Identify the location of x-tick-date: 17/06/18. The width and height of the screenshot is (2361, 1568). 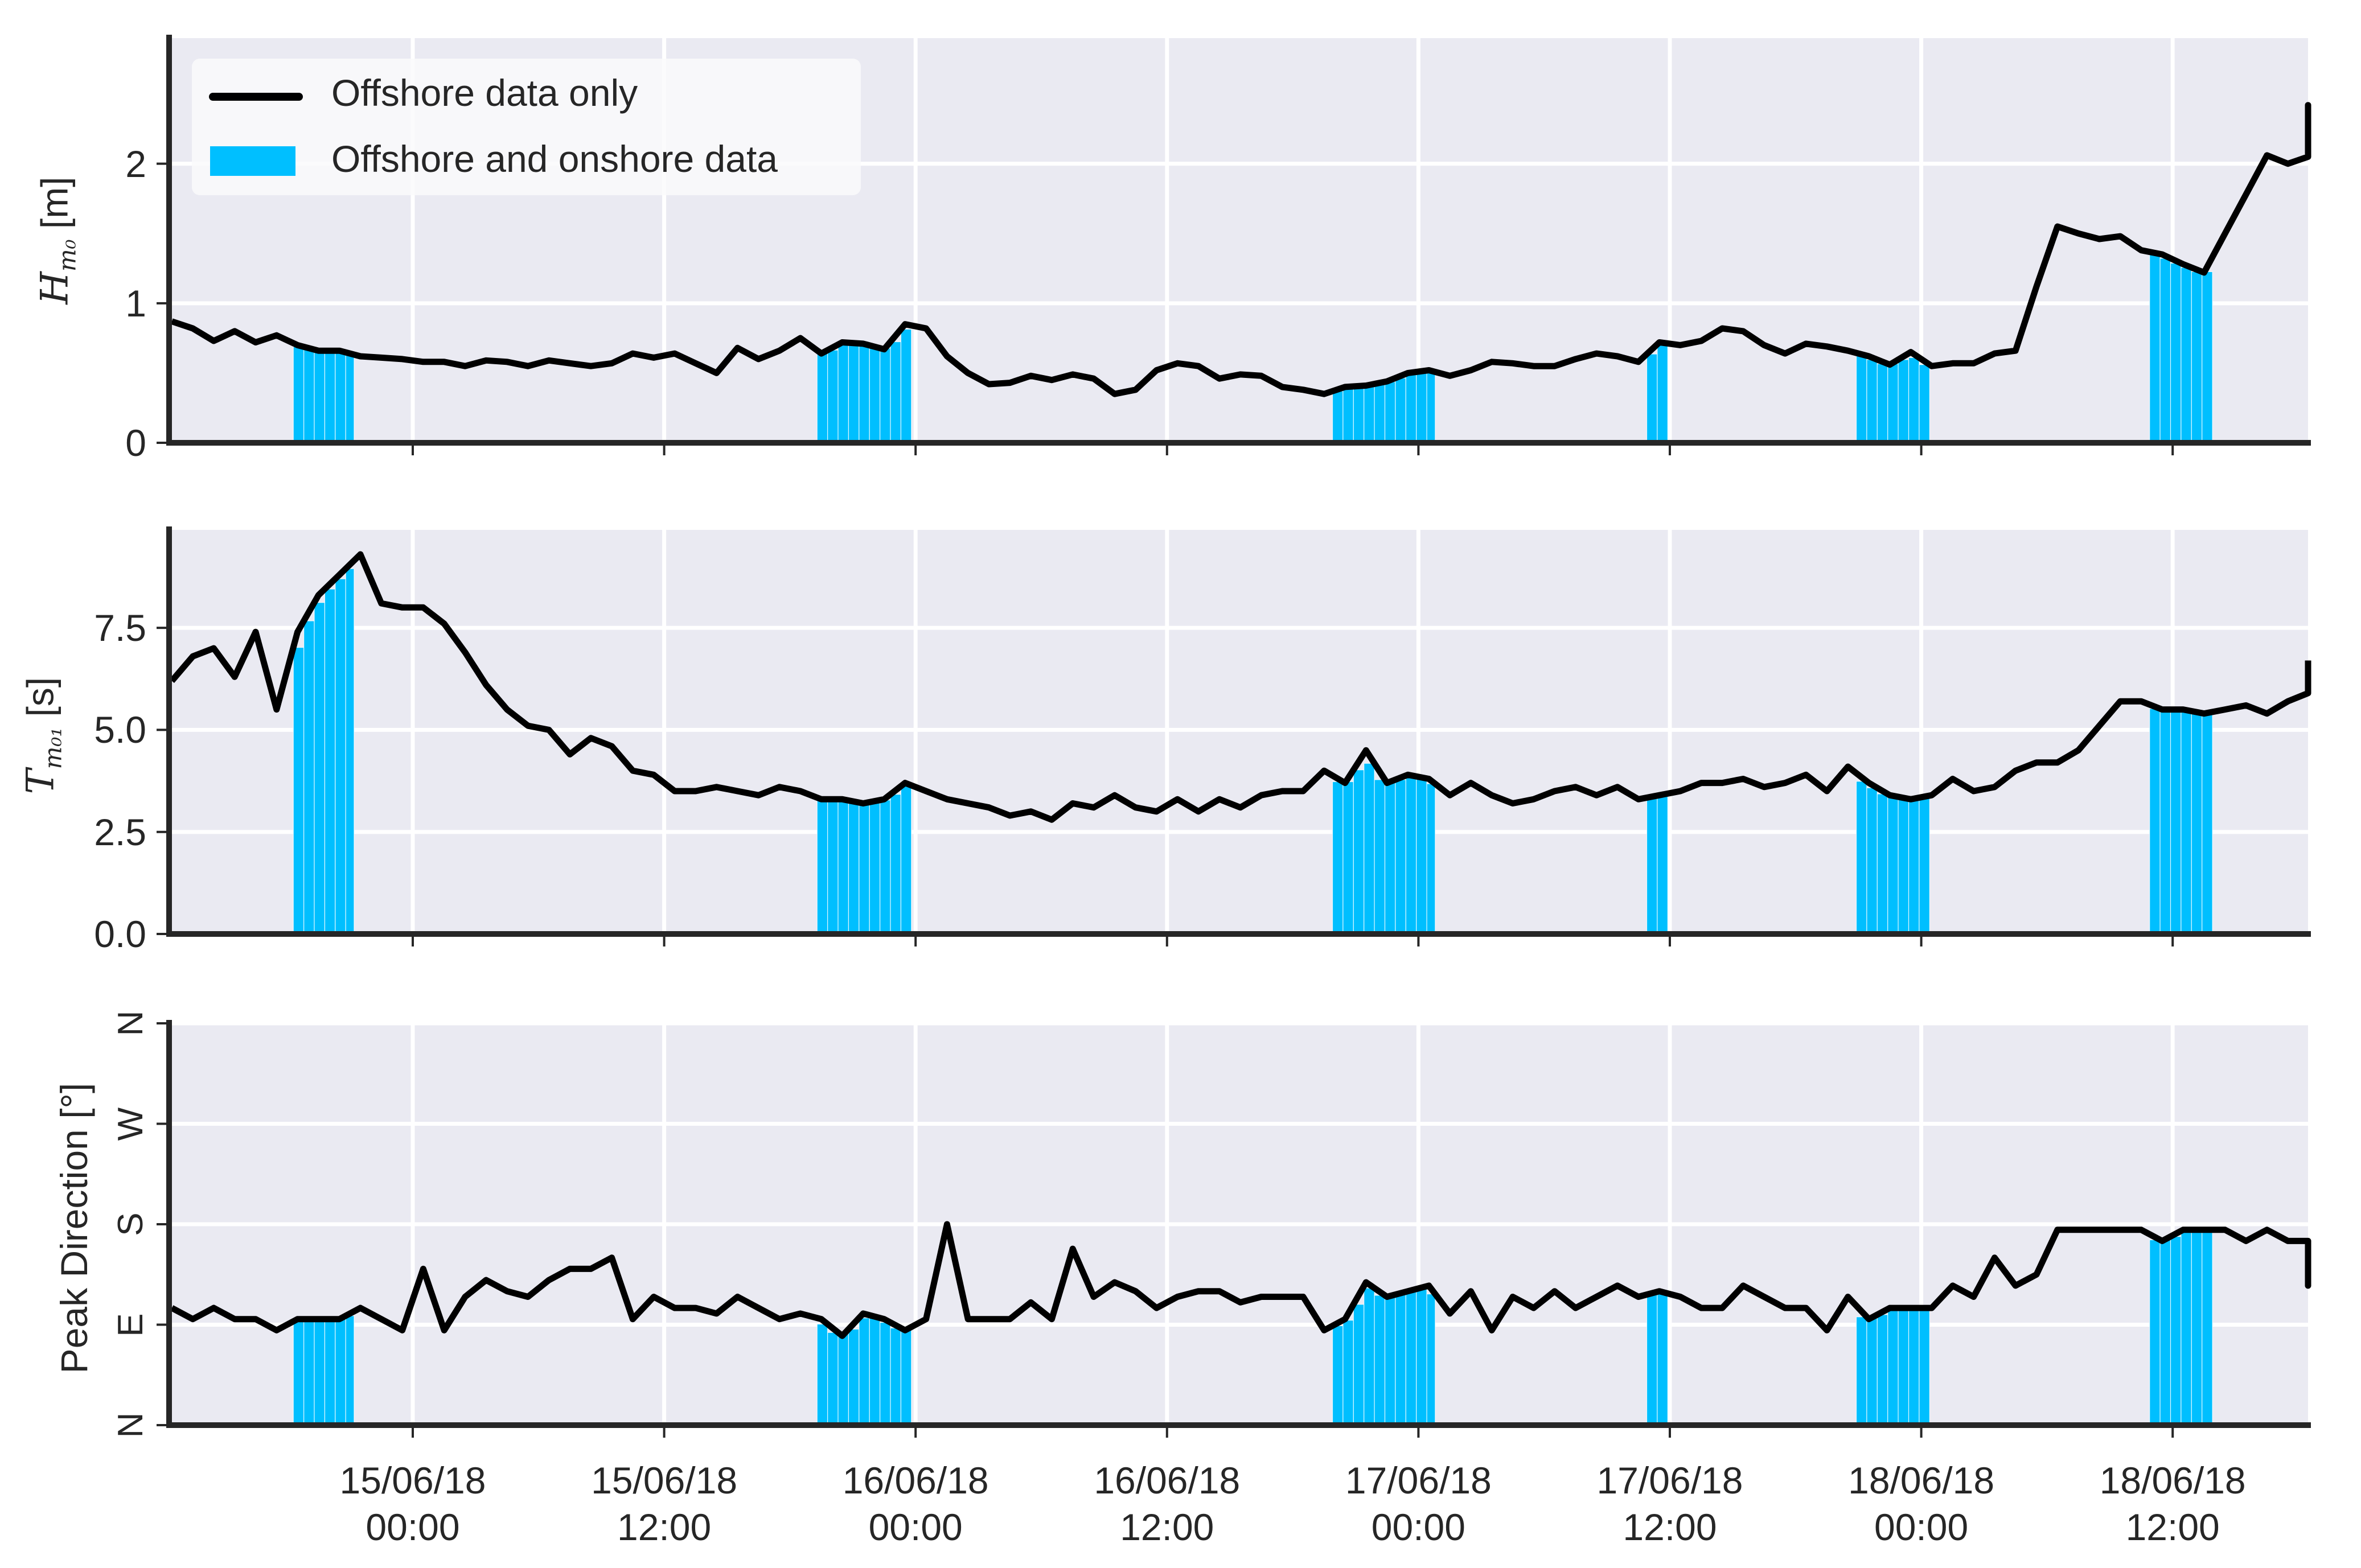
(1669, 1480).